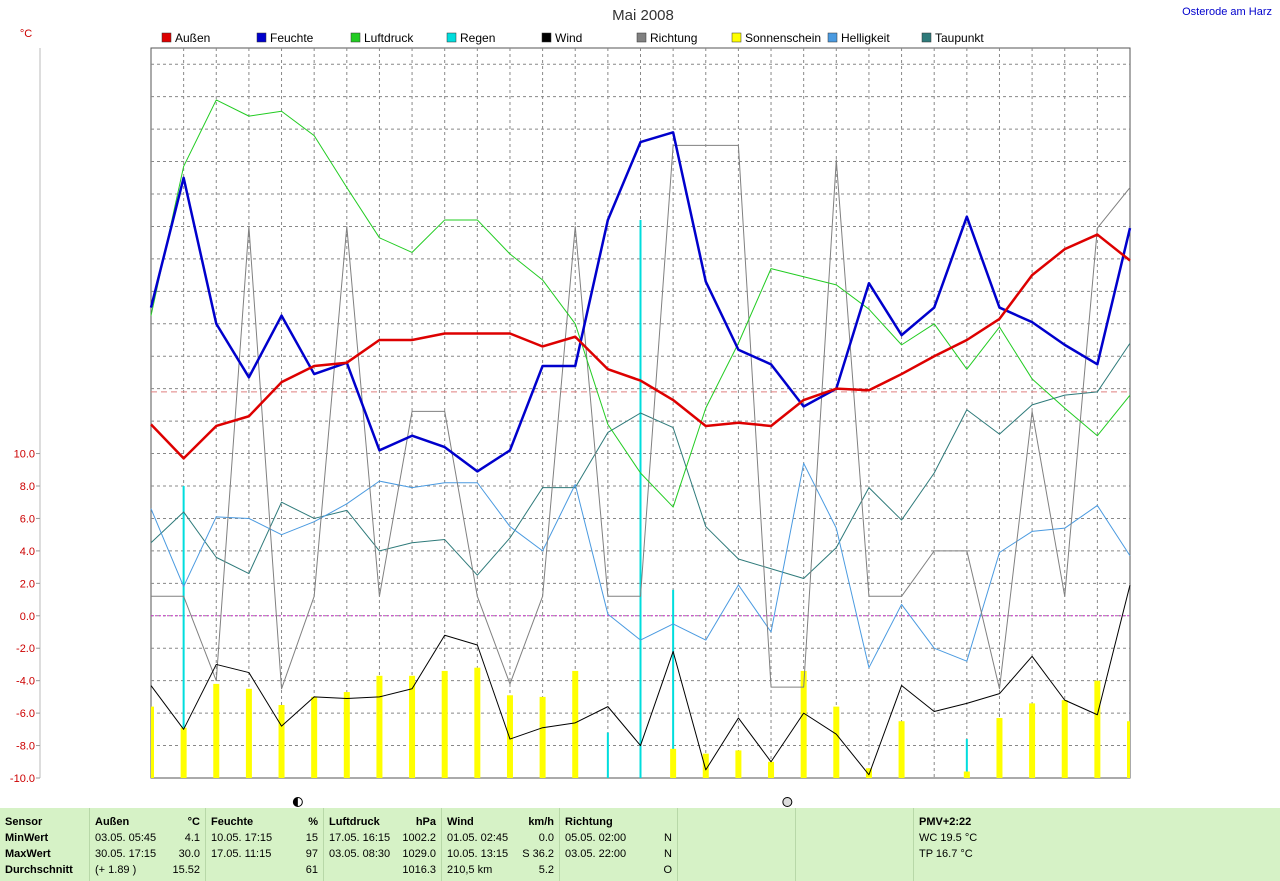 Image resolution: width=1280 pixels, height=881 pixels. I want to click on station-name: Osterode am Harz, so click(1227, 12).